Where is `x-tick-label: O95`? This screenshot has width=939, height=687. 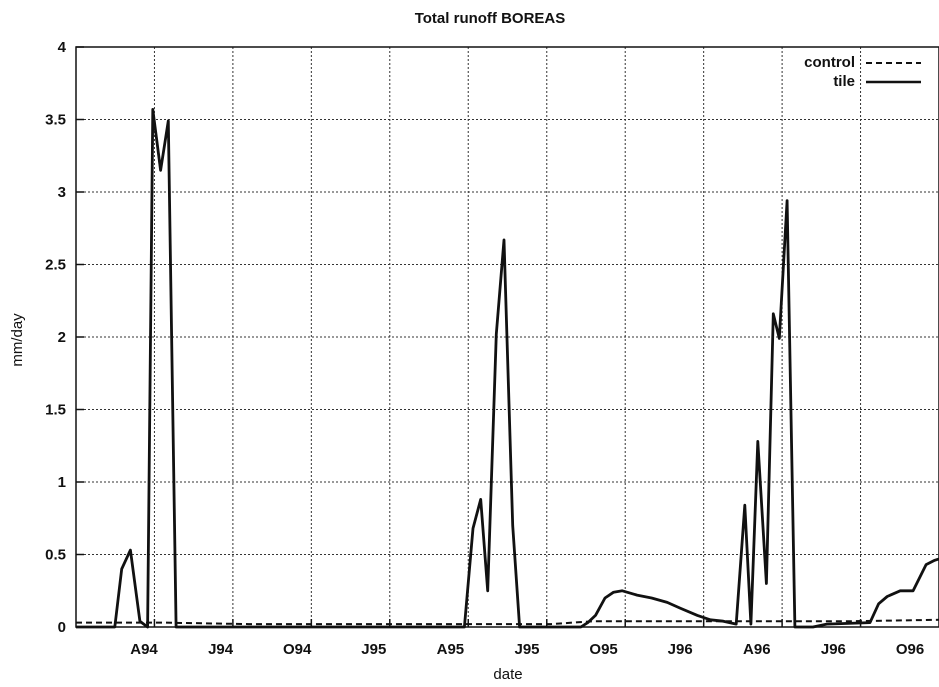
x-tick-label: O95 is located at coordinates (603, 649).